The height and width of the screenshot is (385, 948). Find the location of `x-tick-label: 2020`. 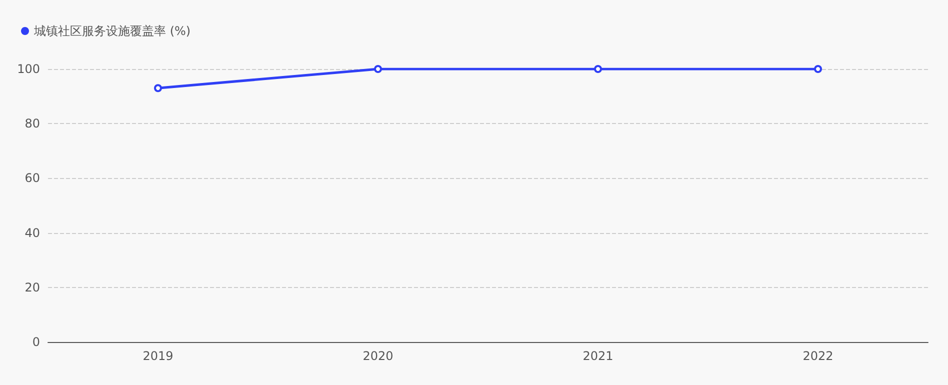

x-tick-label: 2020 is located at coordinates (378, 356).